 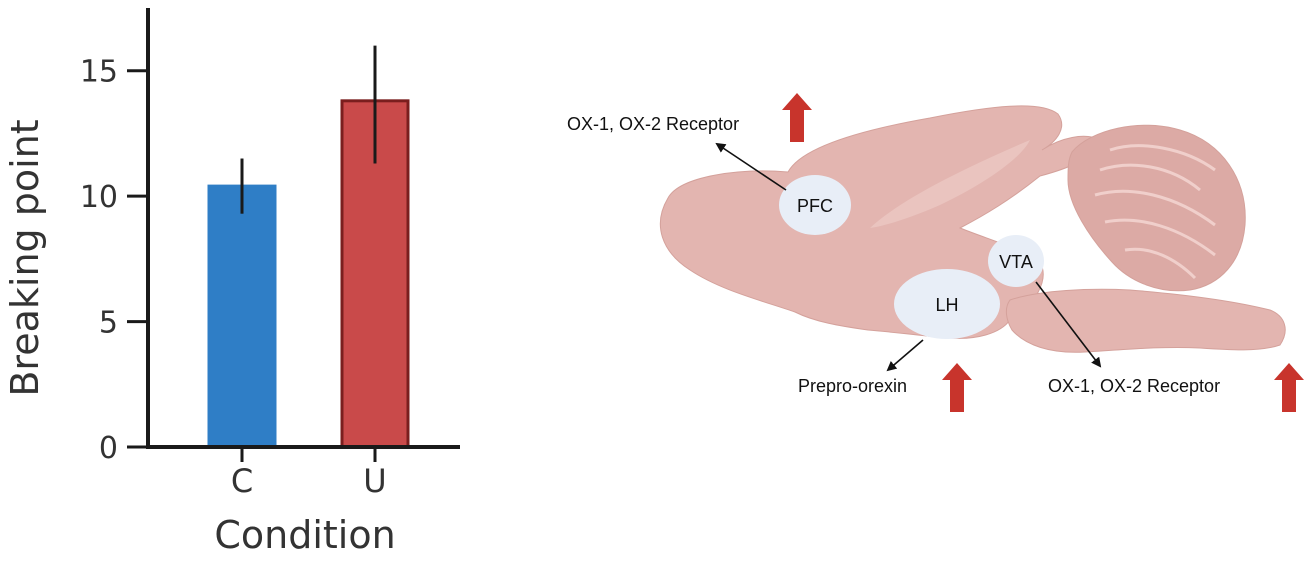 What do you see at coordinates (99, 197) in the screenshot?
I see `y-tick-label: 10` at bounding box center [99, 197].